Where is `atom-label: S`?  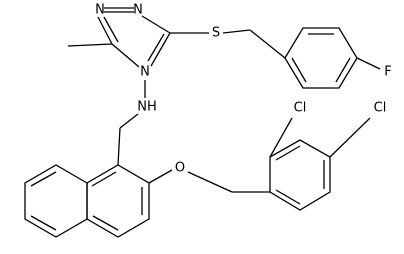 atom-label: S is located at coordinates (216, 33).